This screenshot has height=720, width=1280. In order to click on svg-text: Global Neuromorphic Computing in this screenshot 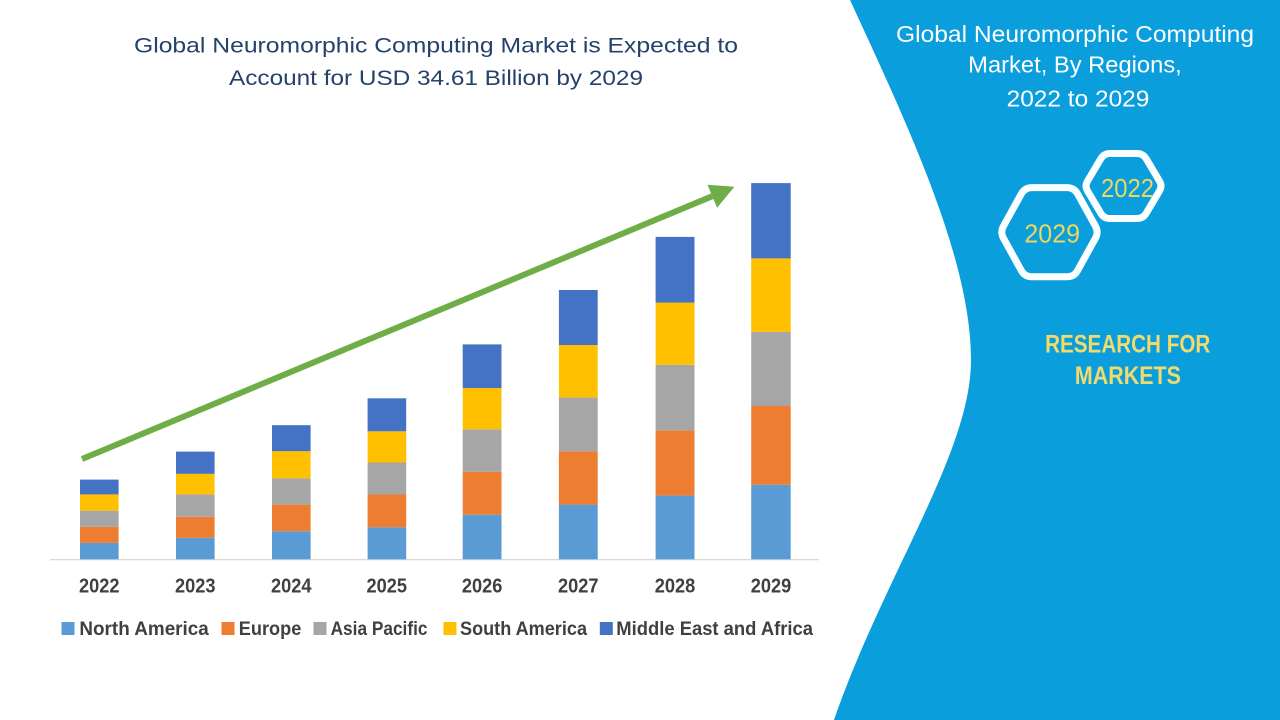, I will do `click(1075, 34)`.